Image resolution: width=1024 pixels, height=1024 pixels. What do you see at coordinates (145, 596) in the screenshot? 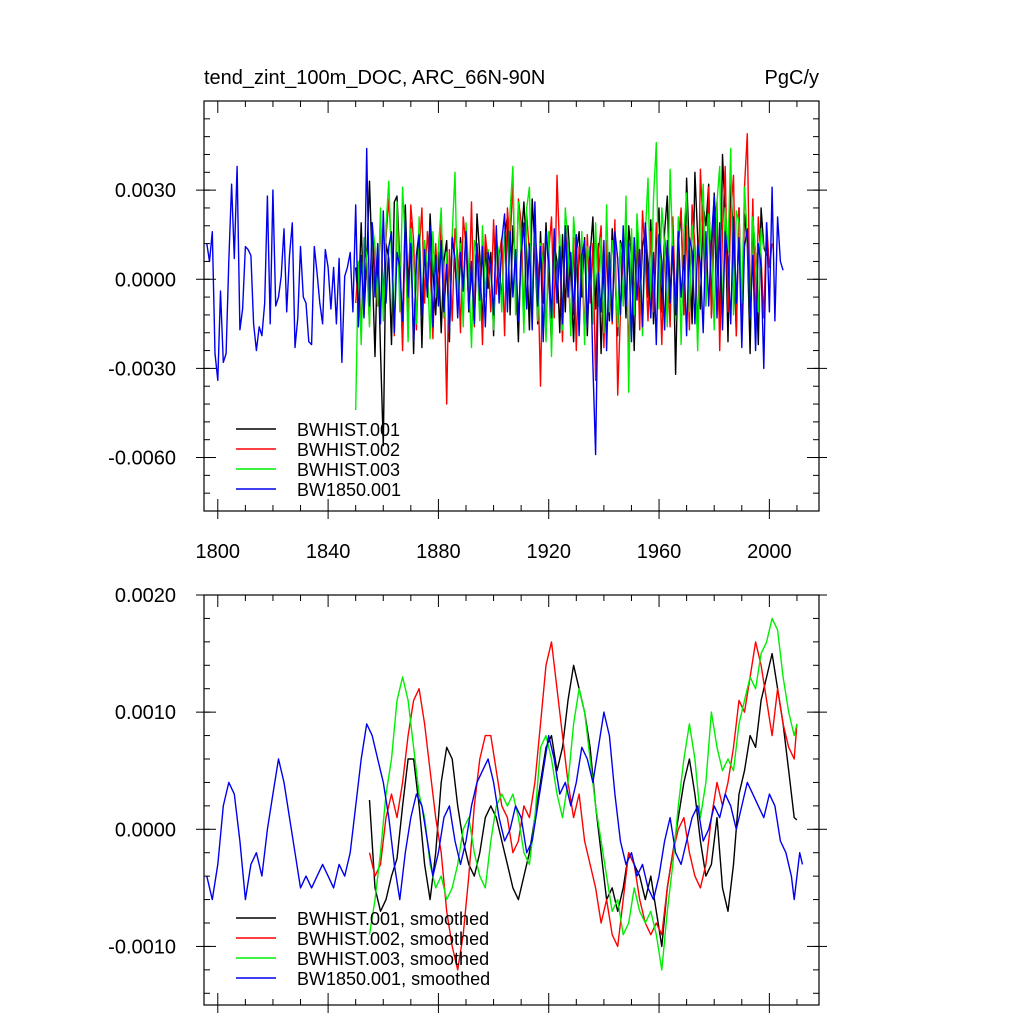
I see `y-tick-label: 0.0020` at bounding box center [145, 596].